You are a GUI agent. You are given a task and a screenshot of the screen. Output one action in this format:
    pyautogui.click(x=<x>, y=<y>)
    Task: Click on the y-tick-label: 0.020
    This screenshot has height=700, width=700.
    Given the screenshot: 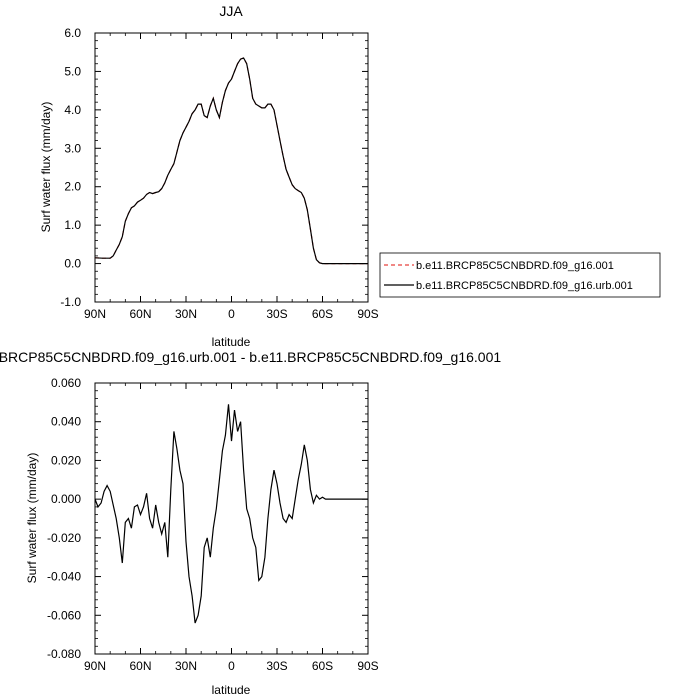 What is the action you would take?
    pyautogui.click(x=66, y=460)
    